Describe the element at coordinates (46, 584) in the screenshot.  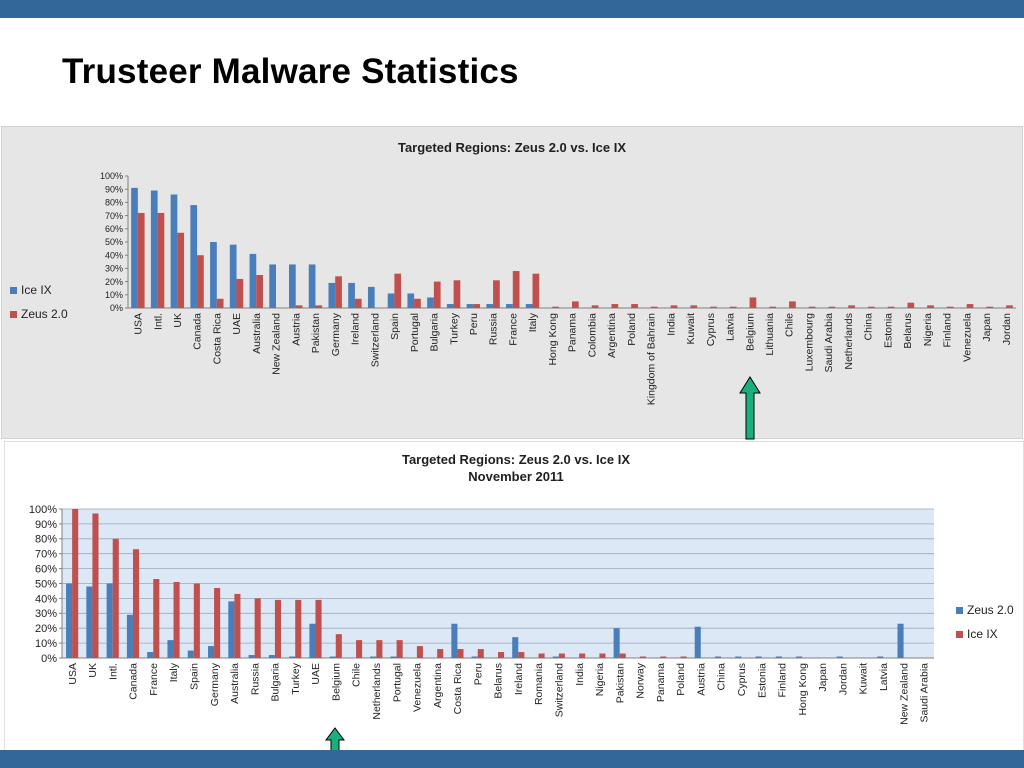
I see `y-tick-label: 50%` at that location.